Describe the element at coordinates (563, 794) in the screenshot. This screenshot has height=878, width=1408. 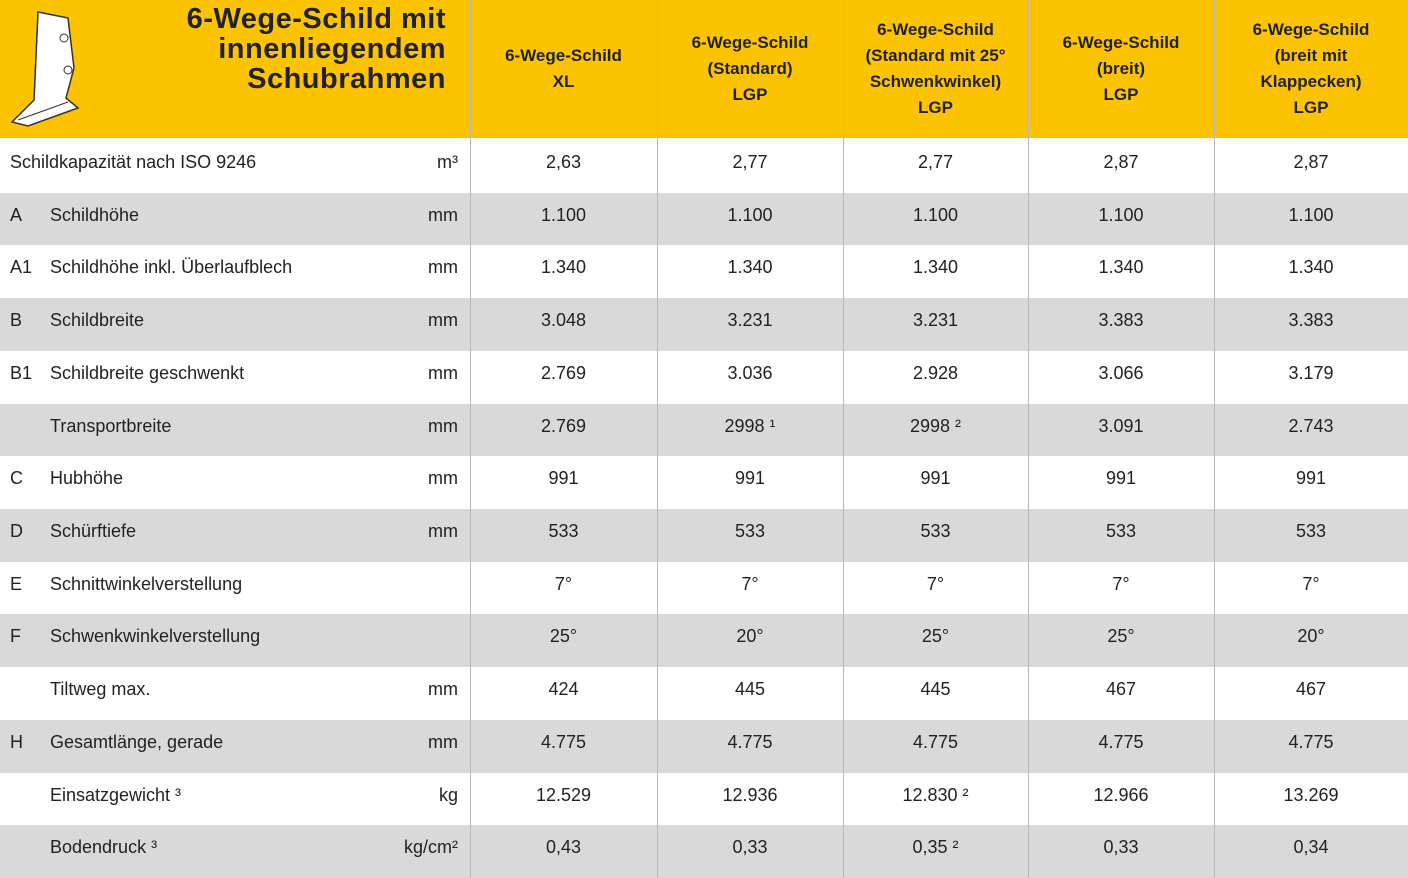
I see `value-cell: 12.529` at that location.